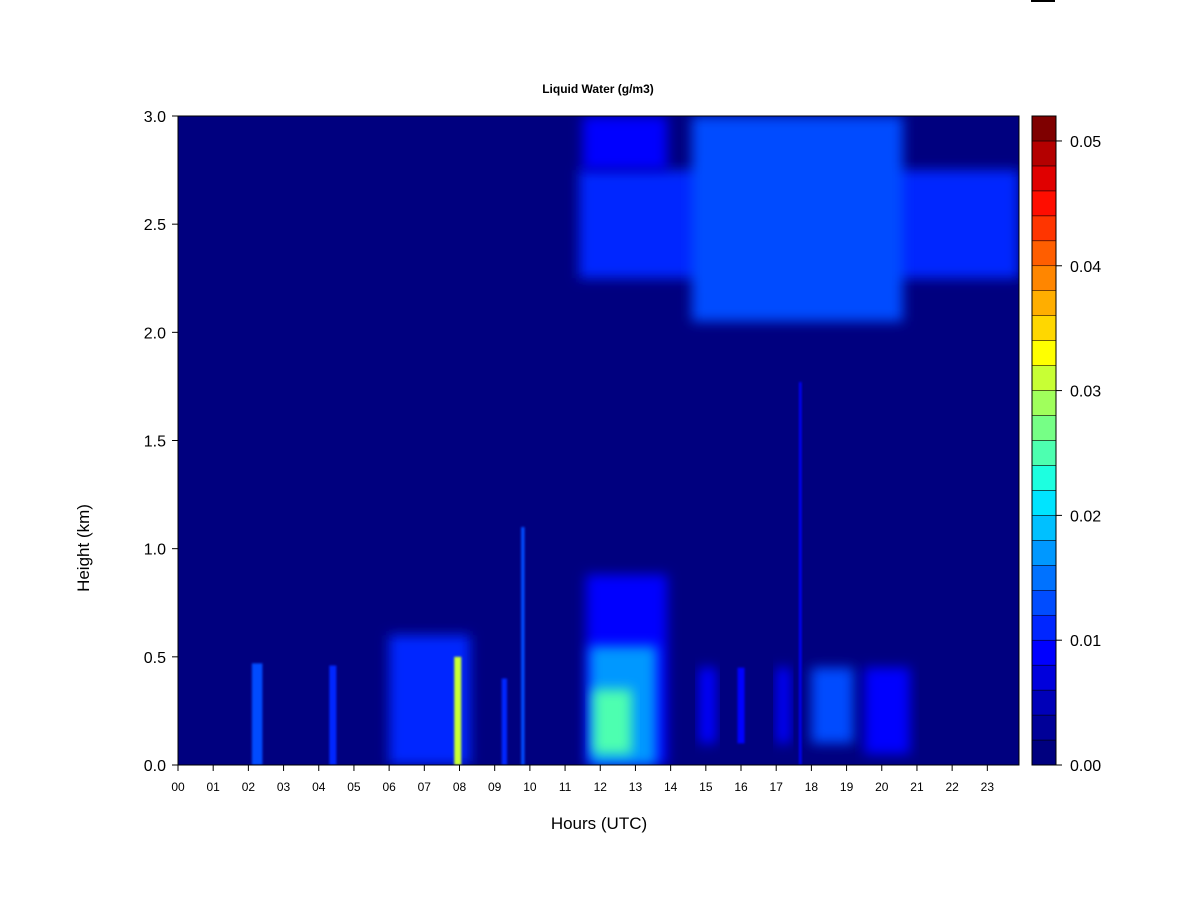  I want to click on y-tick-label: 1.0, so click(155, 550).